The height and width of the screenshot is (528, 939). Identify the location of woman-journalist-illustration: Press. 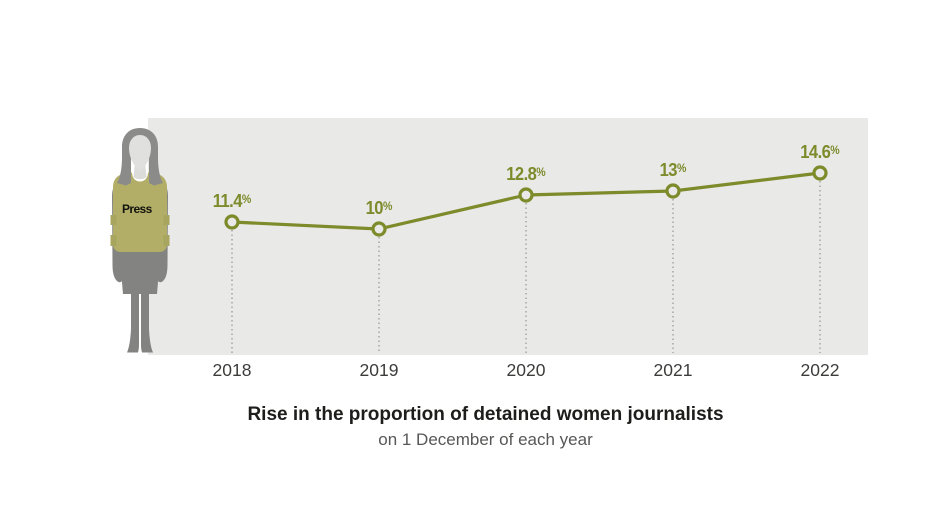
(140, 240).